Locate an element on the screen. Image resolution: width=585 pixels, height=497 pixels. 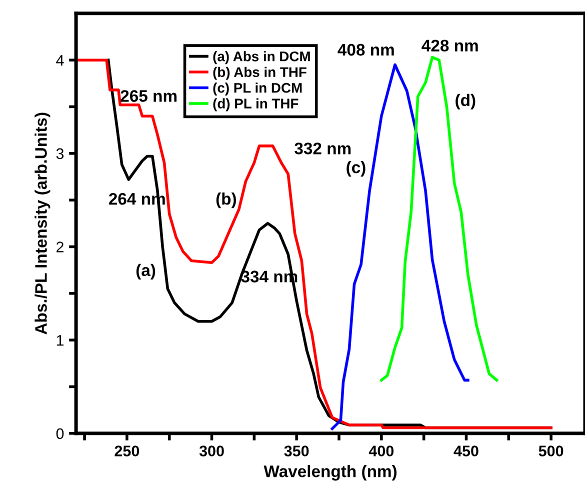
x-tick-label: 500 is located at coordinates (551, 451).